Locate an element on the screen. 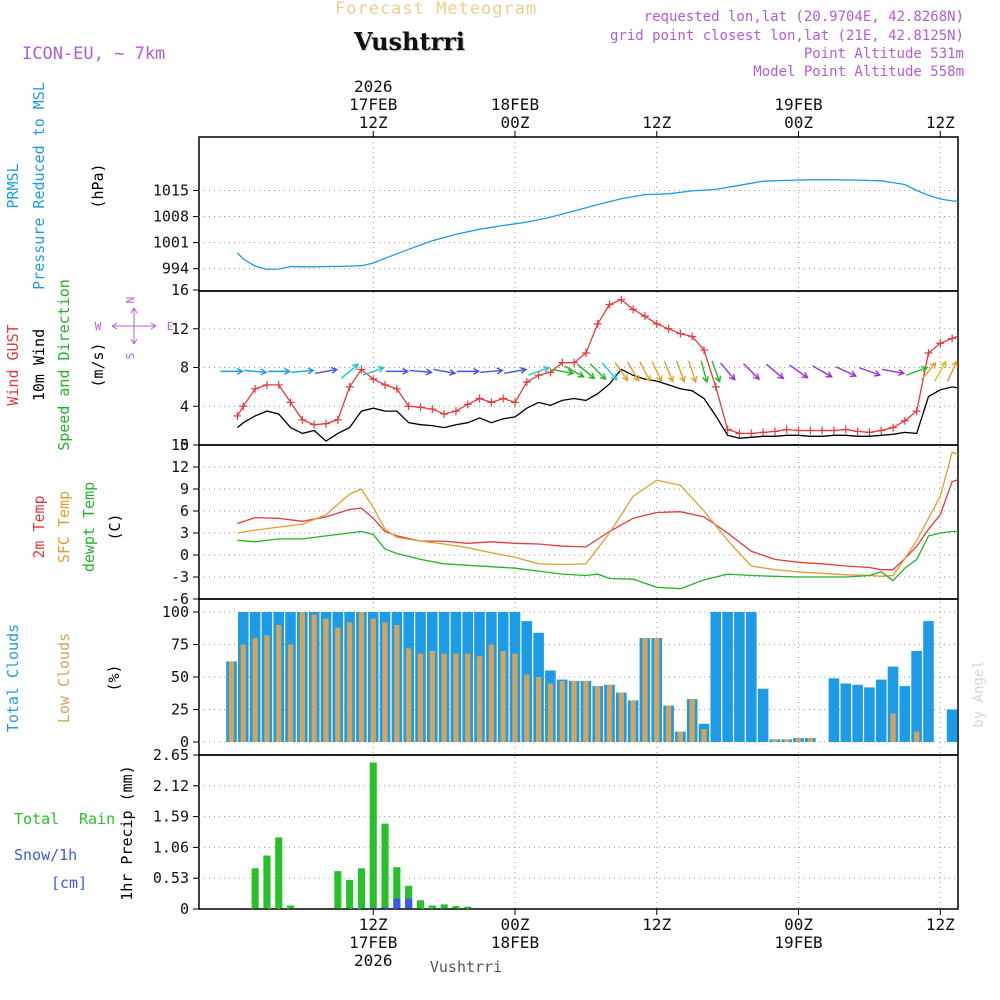  temperature-series-line is located at coordinates (597, 525).